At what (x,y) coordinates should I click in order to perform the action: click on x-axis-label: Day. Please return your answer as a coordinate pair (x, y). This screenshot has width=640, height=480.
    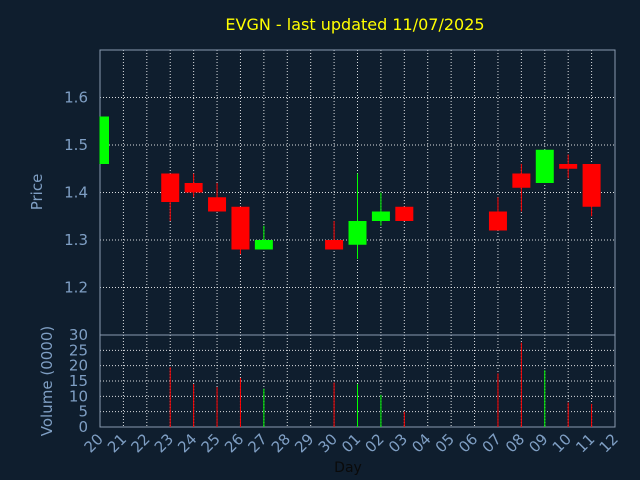
    Looking at the image, I should click on (348, 468).